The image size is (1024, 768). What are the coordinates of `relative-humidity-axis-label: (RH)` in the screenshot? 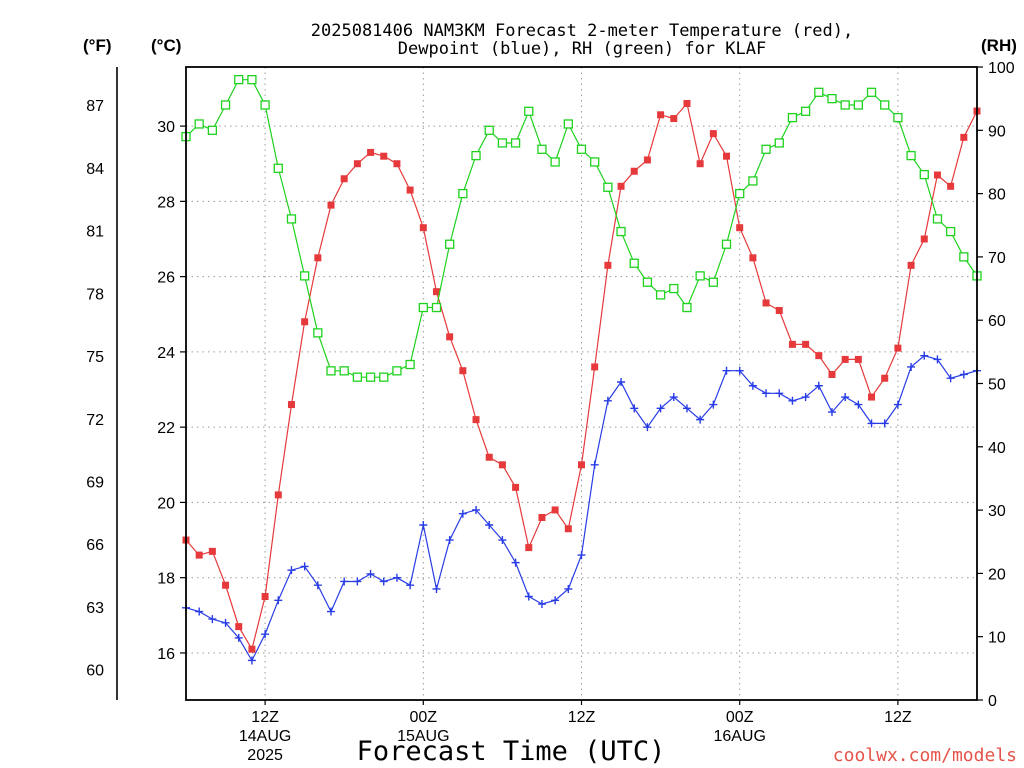 It's located at (999, 45).